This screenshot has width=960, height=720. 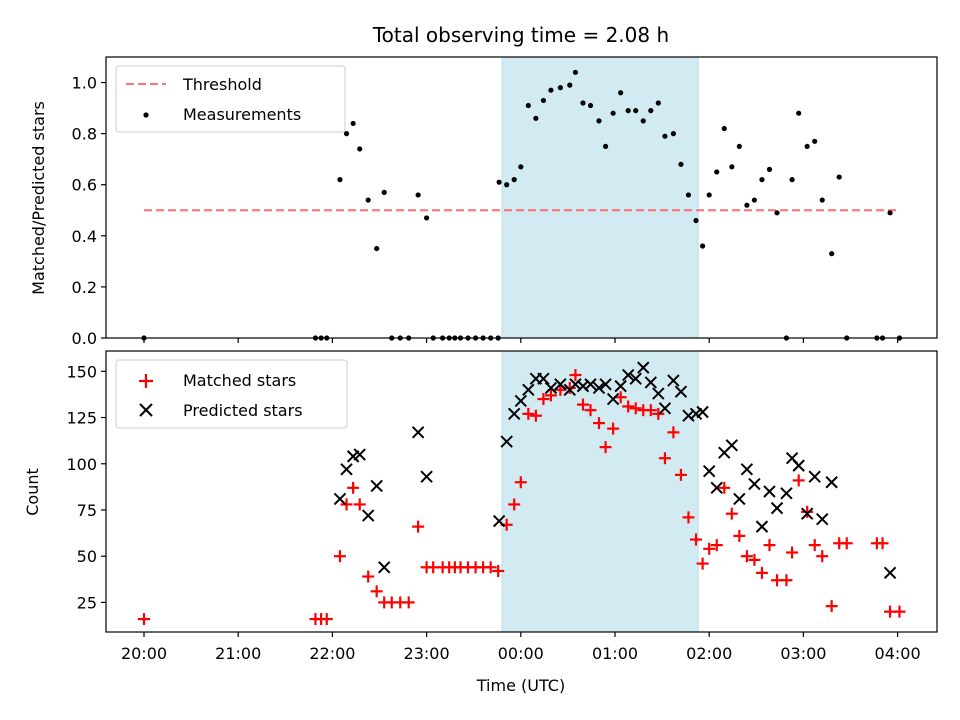 What do you see at coordinates (84, 185) in the screenshot?
I see `top-y-tick-label: 0.6` at bounding box center [84, 185].